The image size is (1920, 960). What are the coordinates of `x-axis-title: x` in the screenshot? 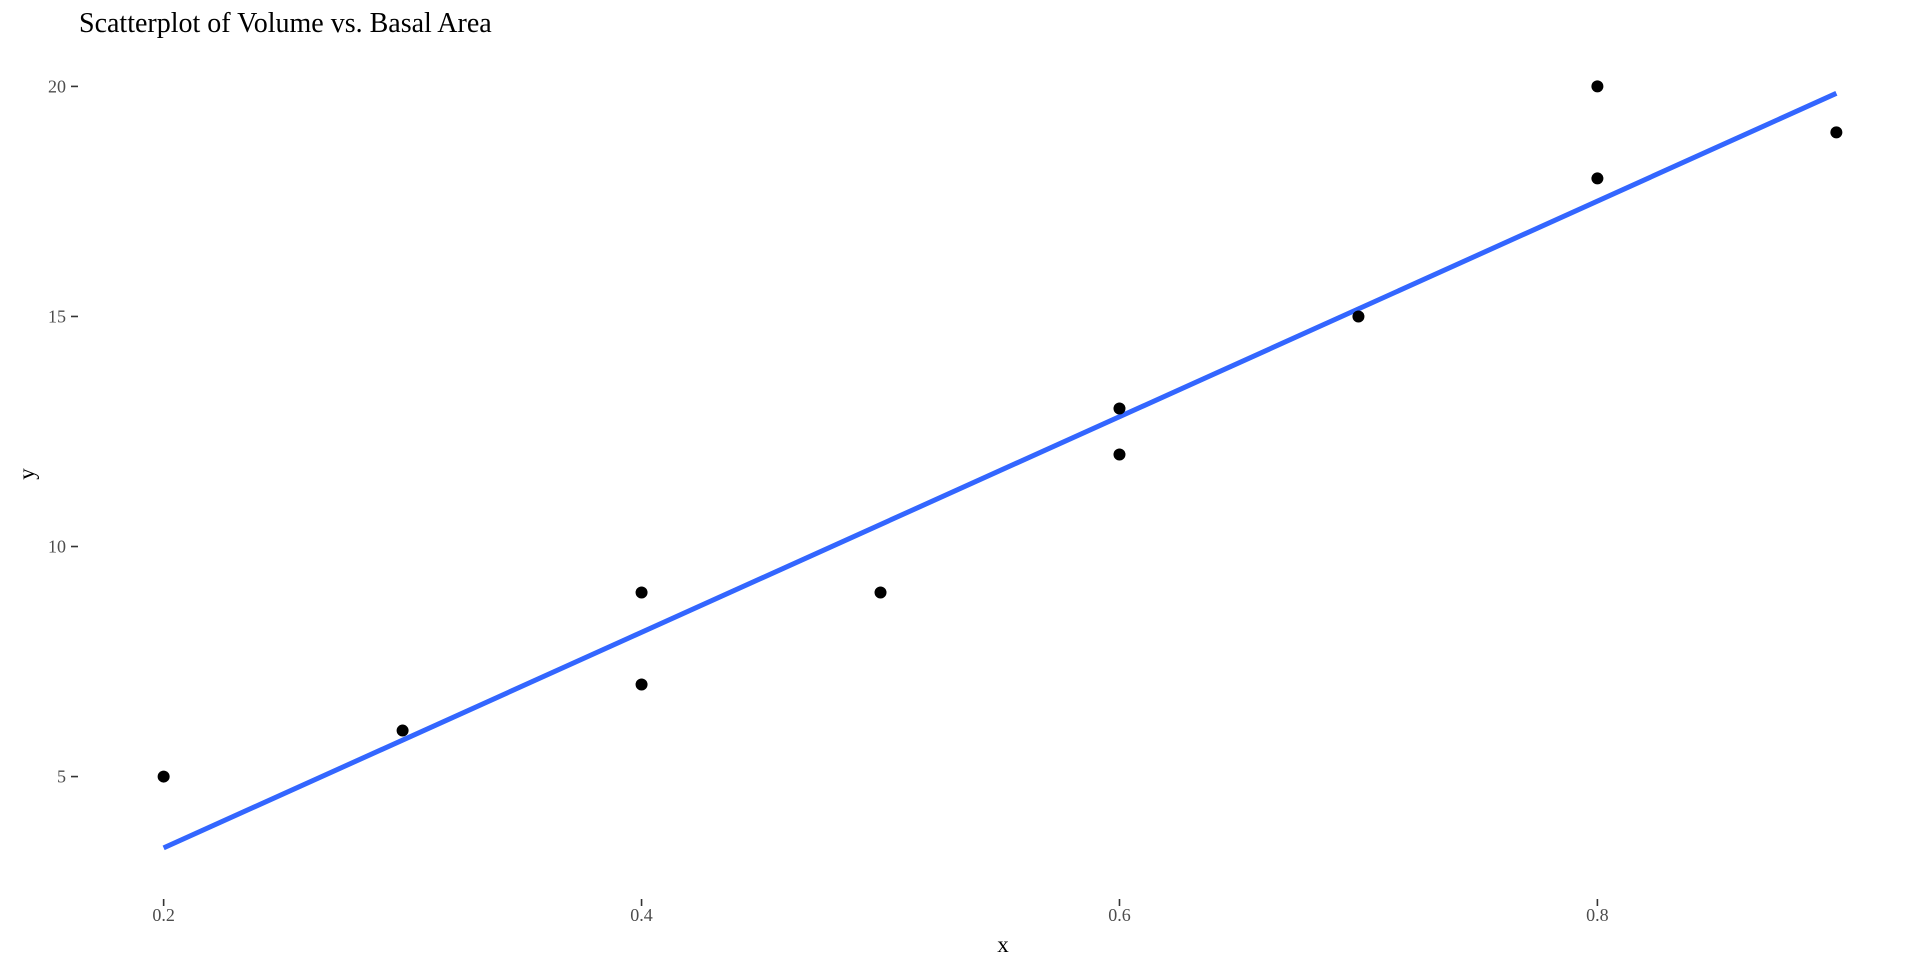 It's located at (1003, 944).